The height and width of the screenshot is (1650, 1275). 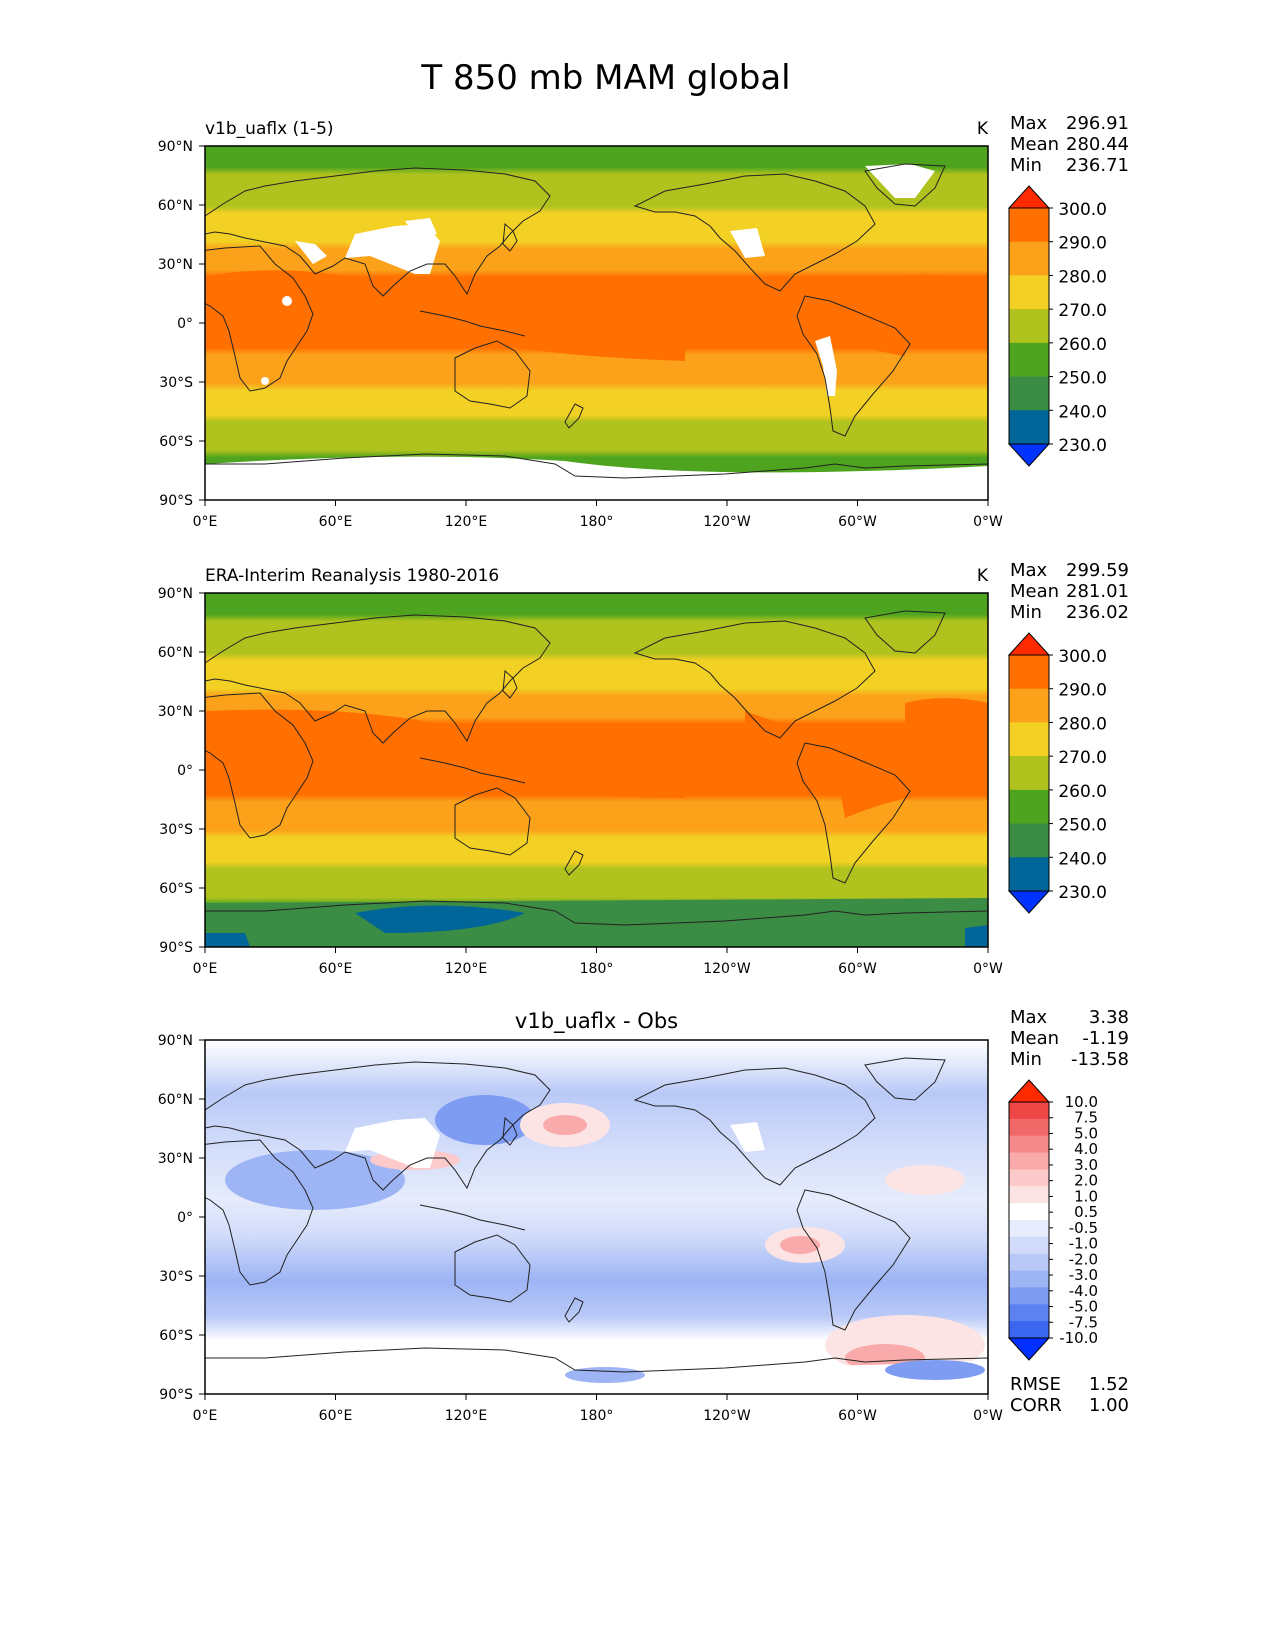 What do you see at coordinates (1109, 1017) in the screenshot?
I see `stat-value: 3.38` at bounding box center [1109, 1017].